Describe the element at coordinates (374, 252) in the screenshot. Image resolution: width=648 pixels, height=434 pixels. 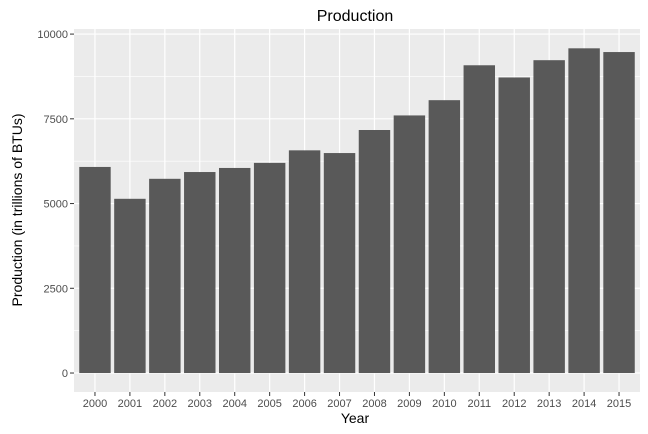
I see `bar-2008` at that location.